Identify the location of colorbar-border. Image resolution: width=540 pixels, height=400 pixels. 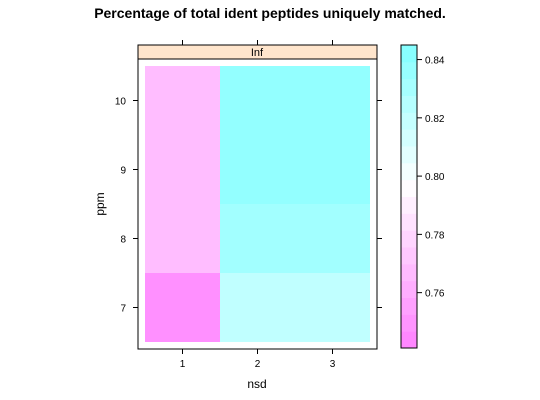
(409, 196).